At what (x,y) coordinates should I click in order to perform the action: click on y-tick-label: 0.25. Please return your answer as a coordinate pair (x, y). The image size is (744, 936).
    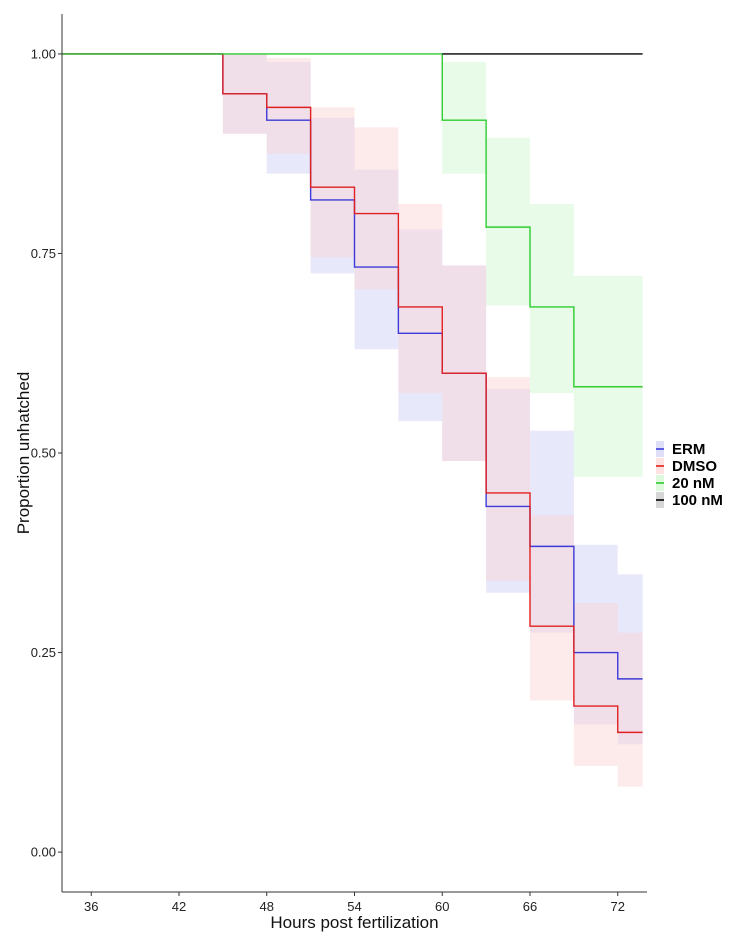
    Looking at the image, I should click on (43, 652).